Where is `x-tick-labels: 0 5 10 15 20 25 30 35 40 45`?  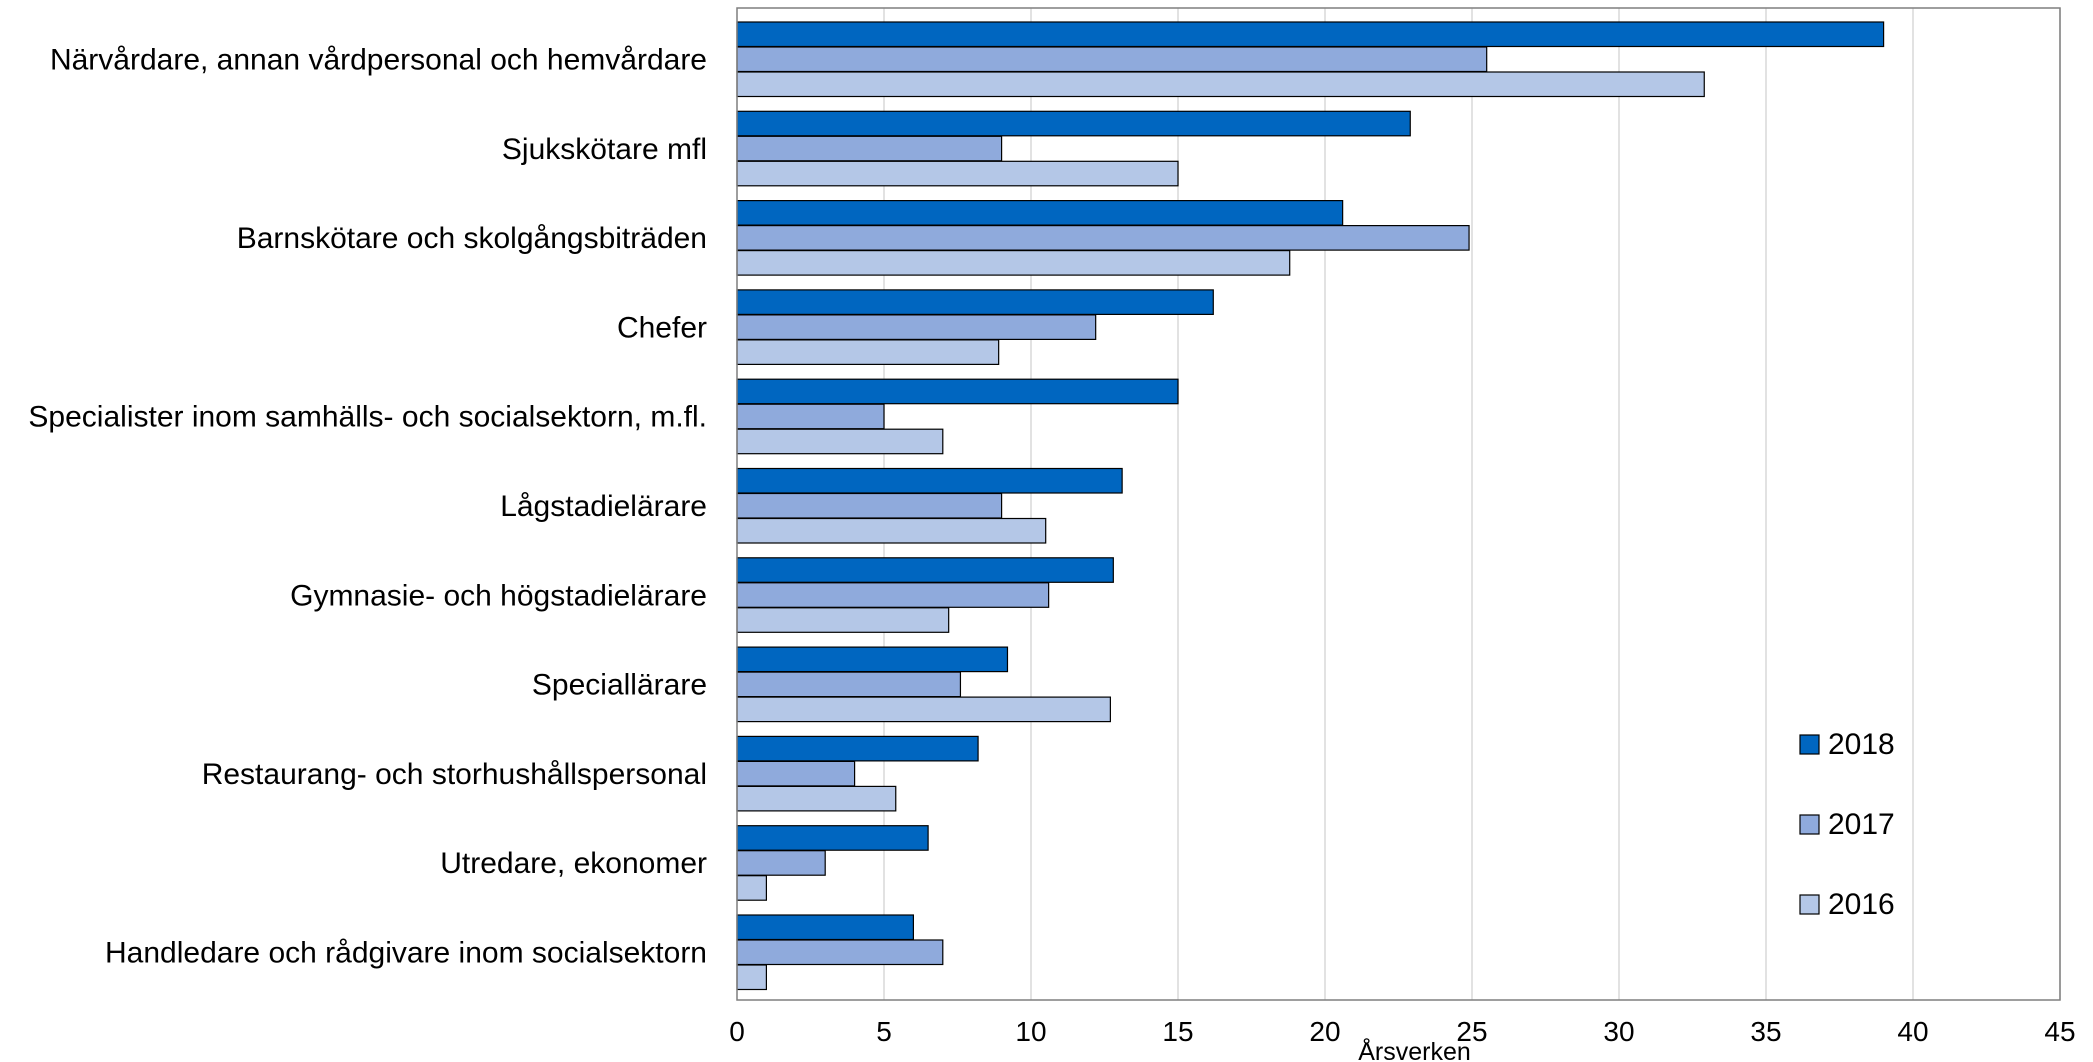 x-tick-labels: 0 5 10 15 20 25 30 35 40 45 is located at coordinates (1402, 1031).